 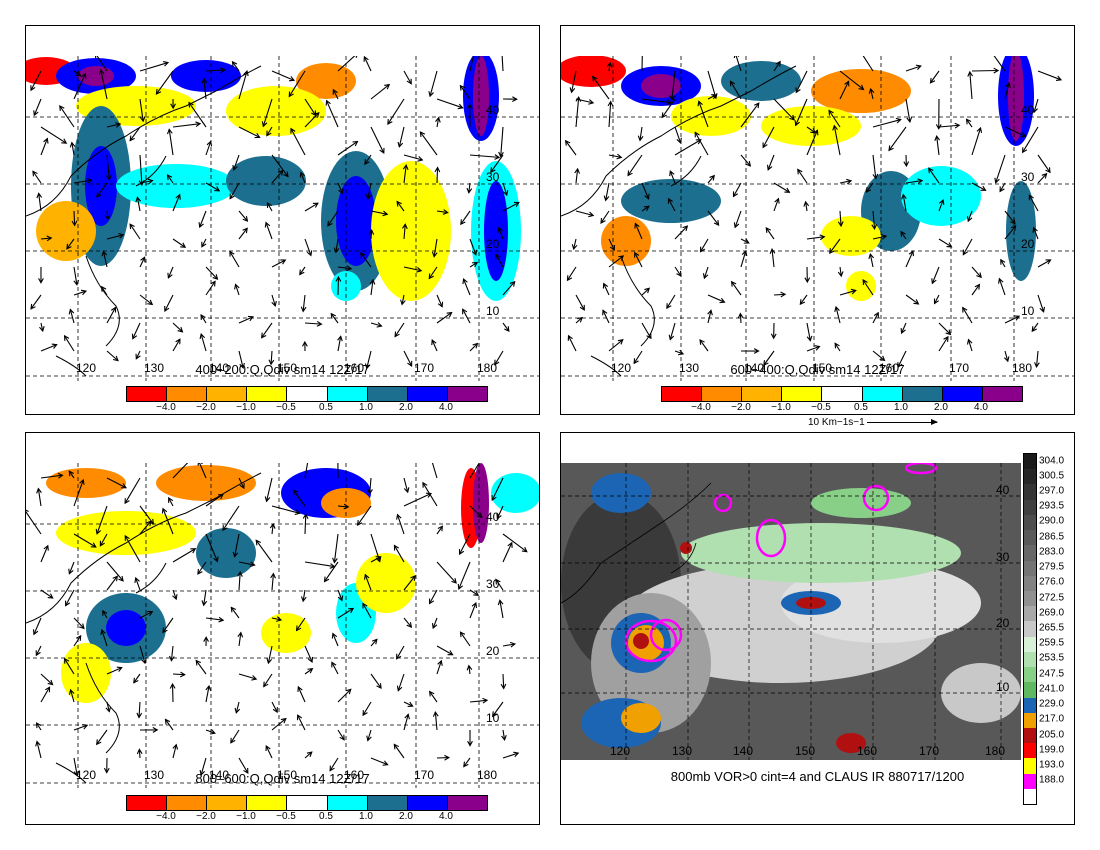 What do you see at coordinates (1030, 675) in the screenshot?
I see `ir-colorbar-swatch` at bounding box center [1030, 675].